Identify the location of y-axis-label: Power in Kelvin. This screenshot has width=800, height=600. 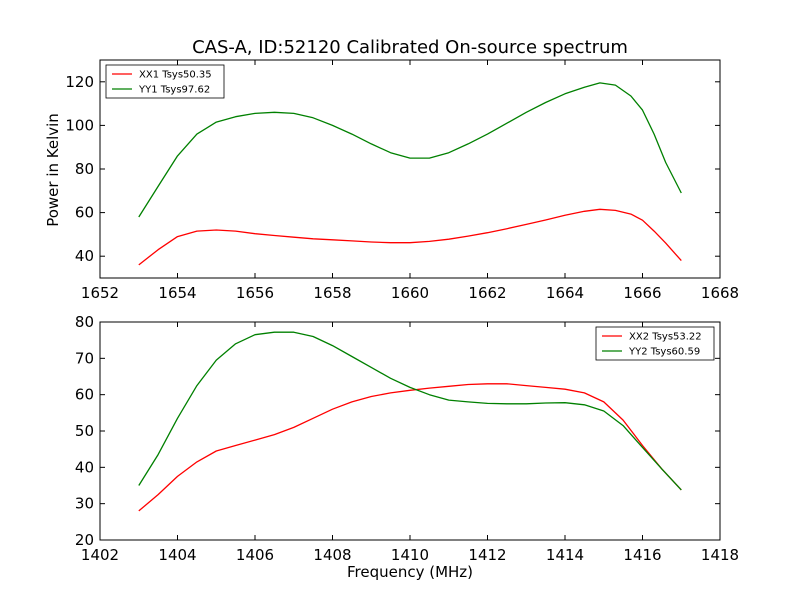
(53, 170).